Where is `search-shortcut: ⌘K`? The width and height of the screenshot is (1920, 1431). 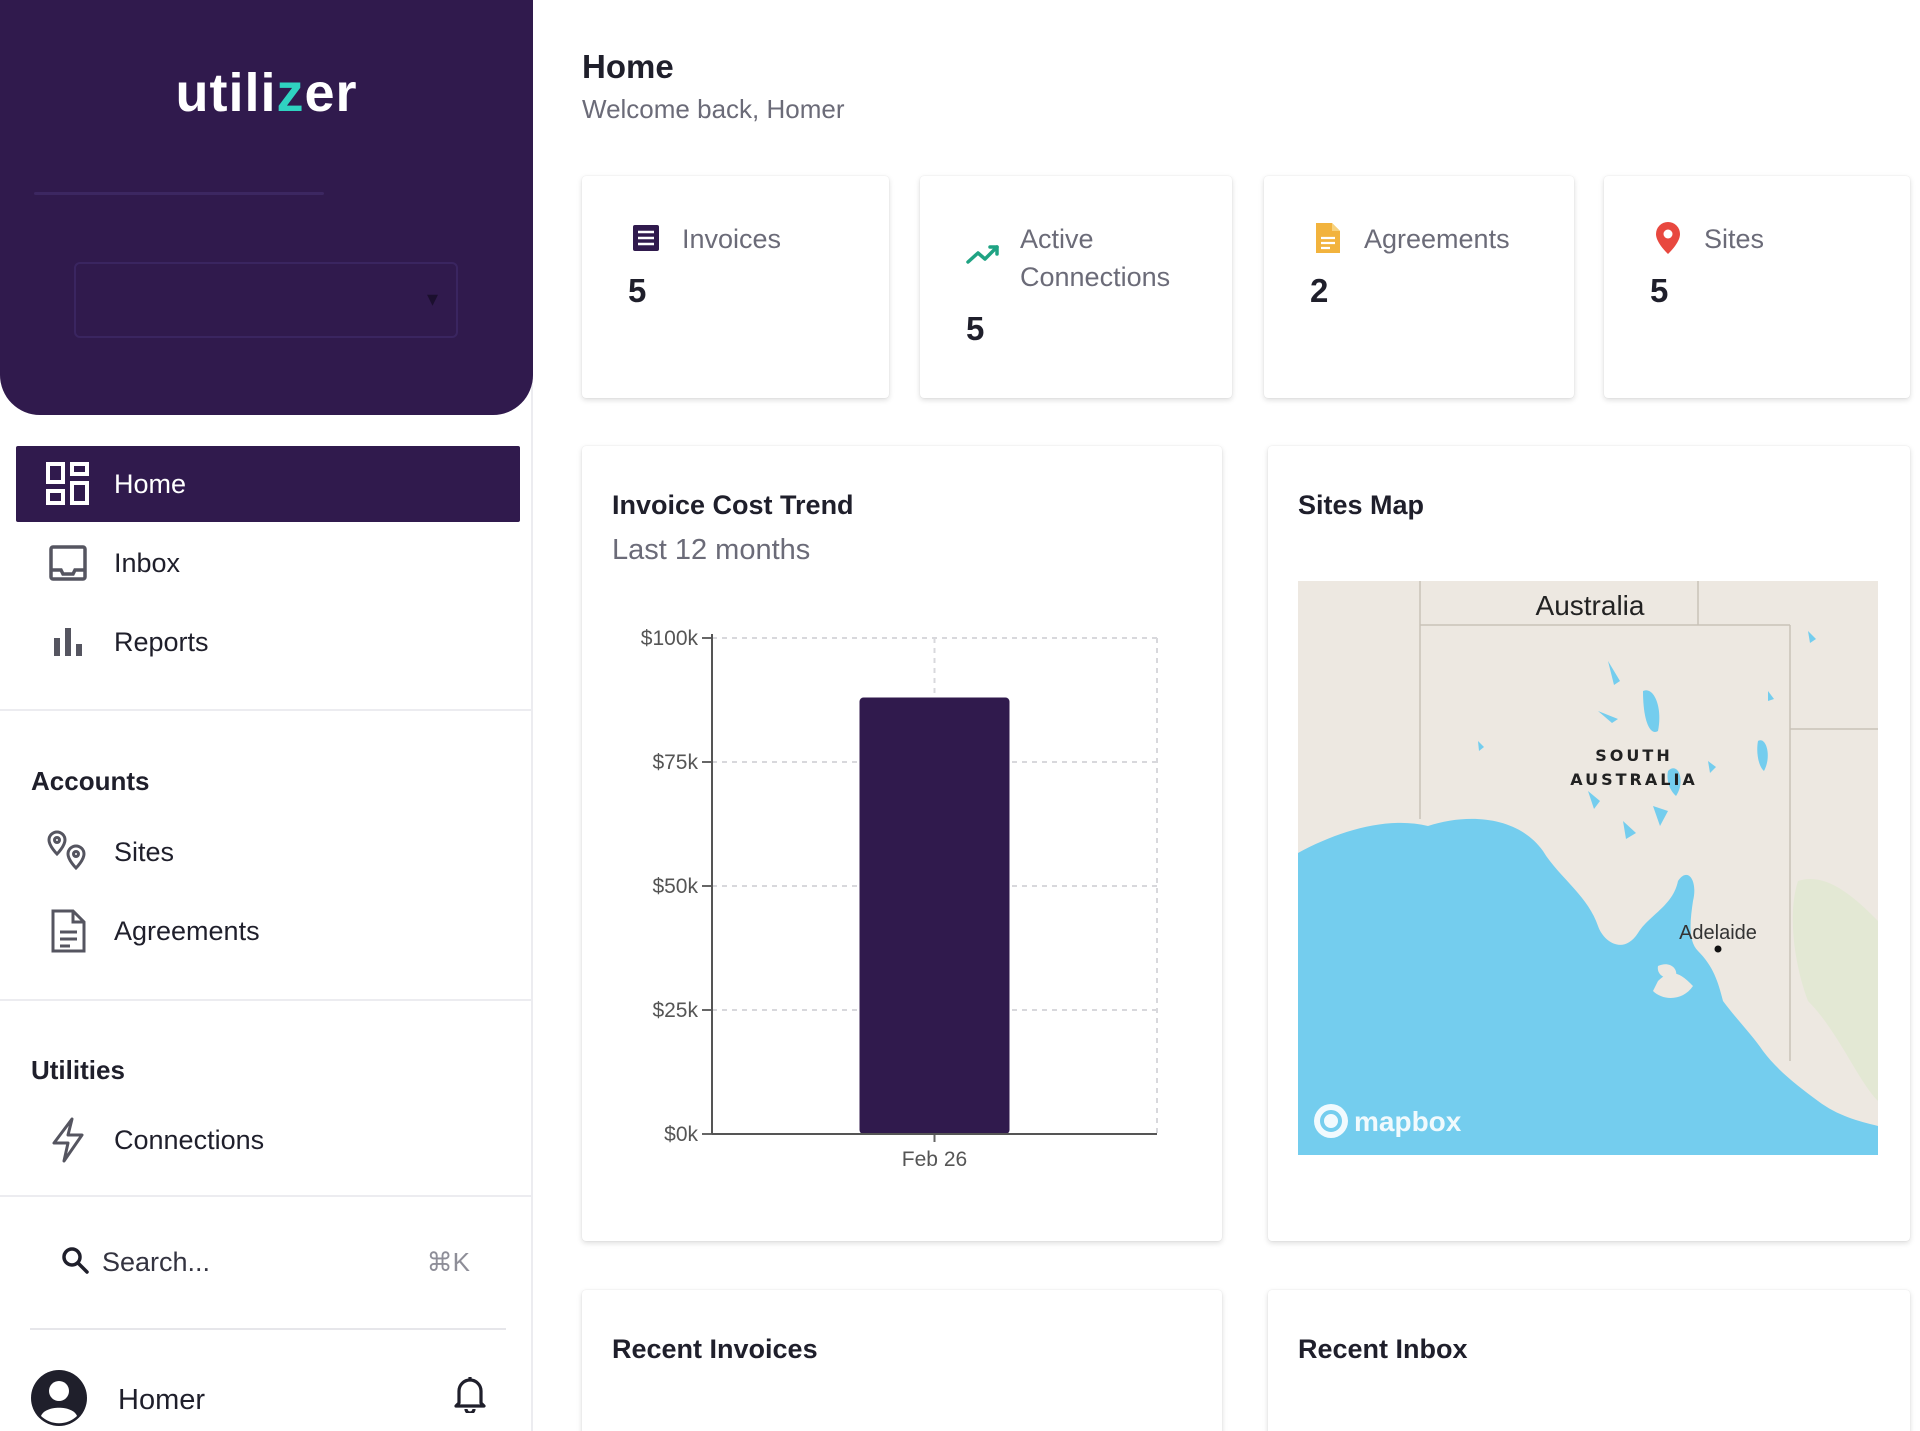
search-shortcut: ⌘K is located at coordinates (448, 1261).